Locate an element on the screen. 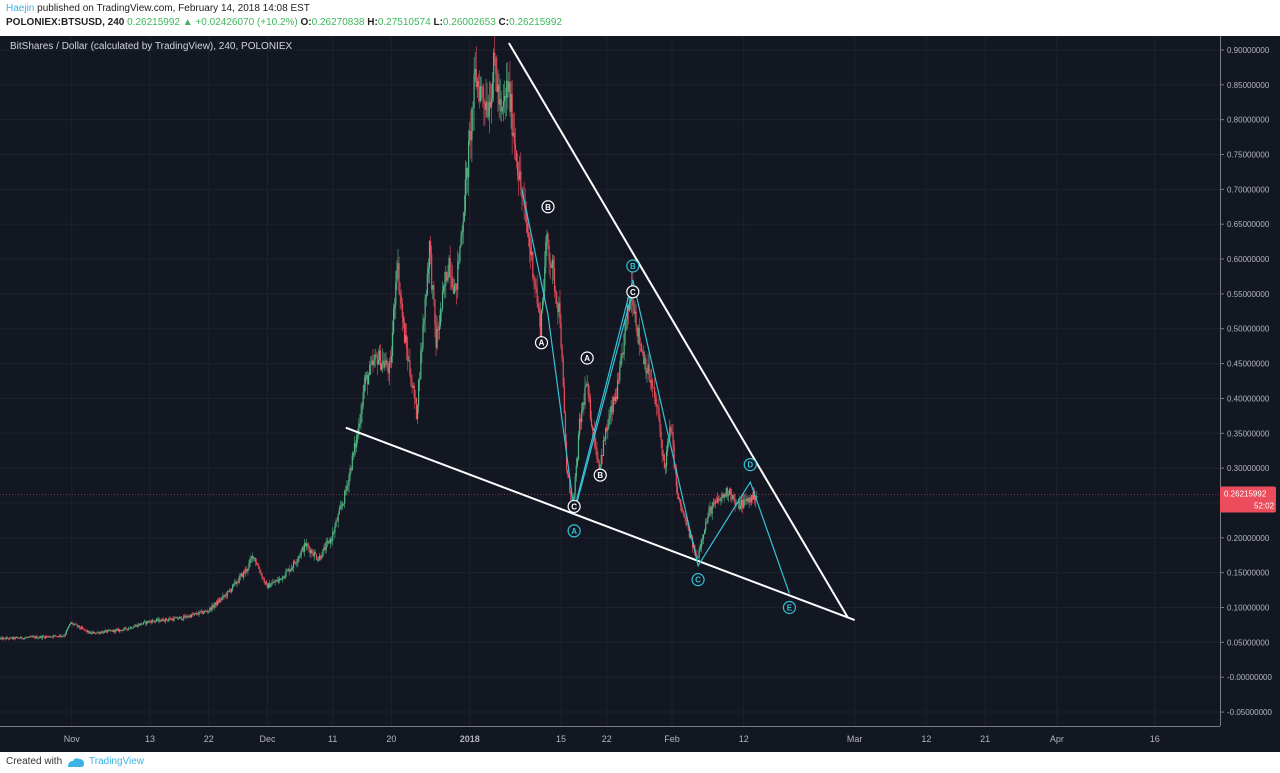  tradingview-brand: TradingView is located at coordinates (117, 761).